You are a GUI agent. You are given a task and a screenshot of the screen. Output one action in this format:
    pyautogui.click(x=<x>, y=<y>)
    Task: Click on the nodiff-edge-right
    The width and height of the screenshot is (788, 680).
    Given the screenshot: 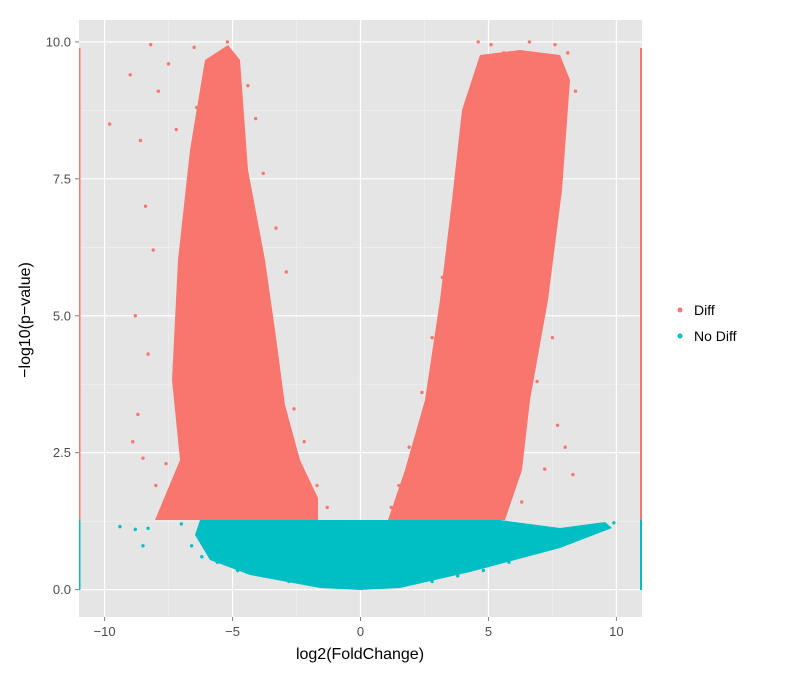 What is the action you would take?
    pyautogui.click(x=641, y=555)
    